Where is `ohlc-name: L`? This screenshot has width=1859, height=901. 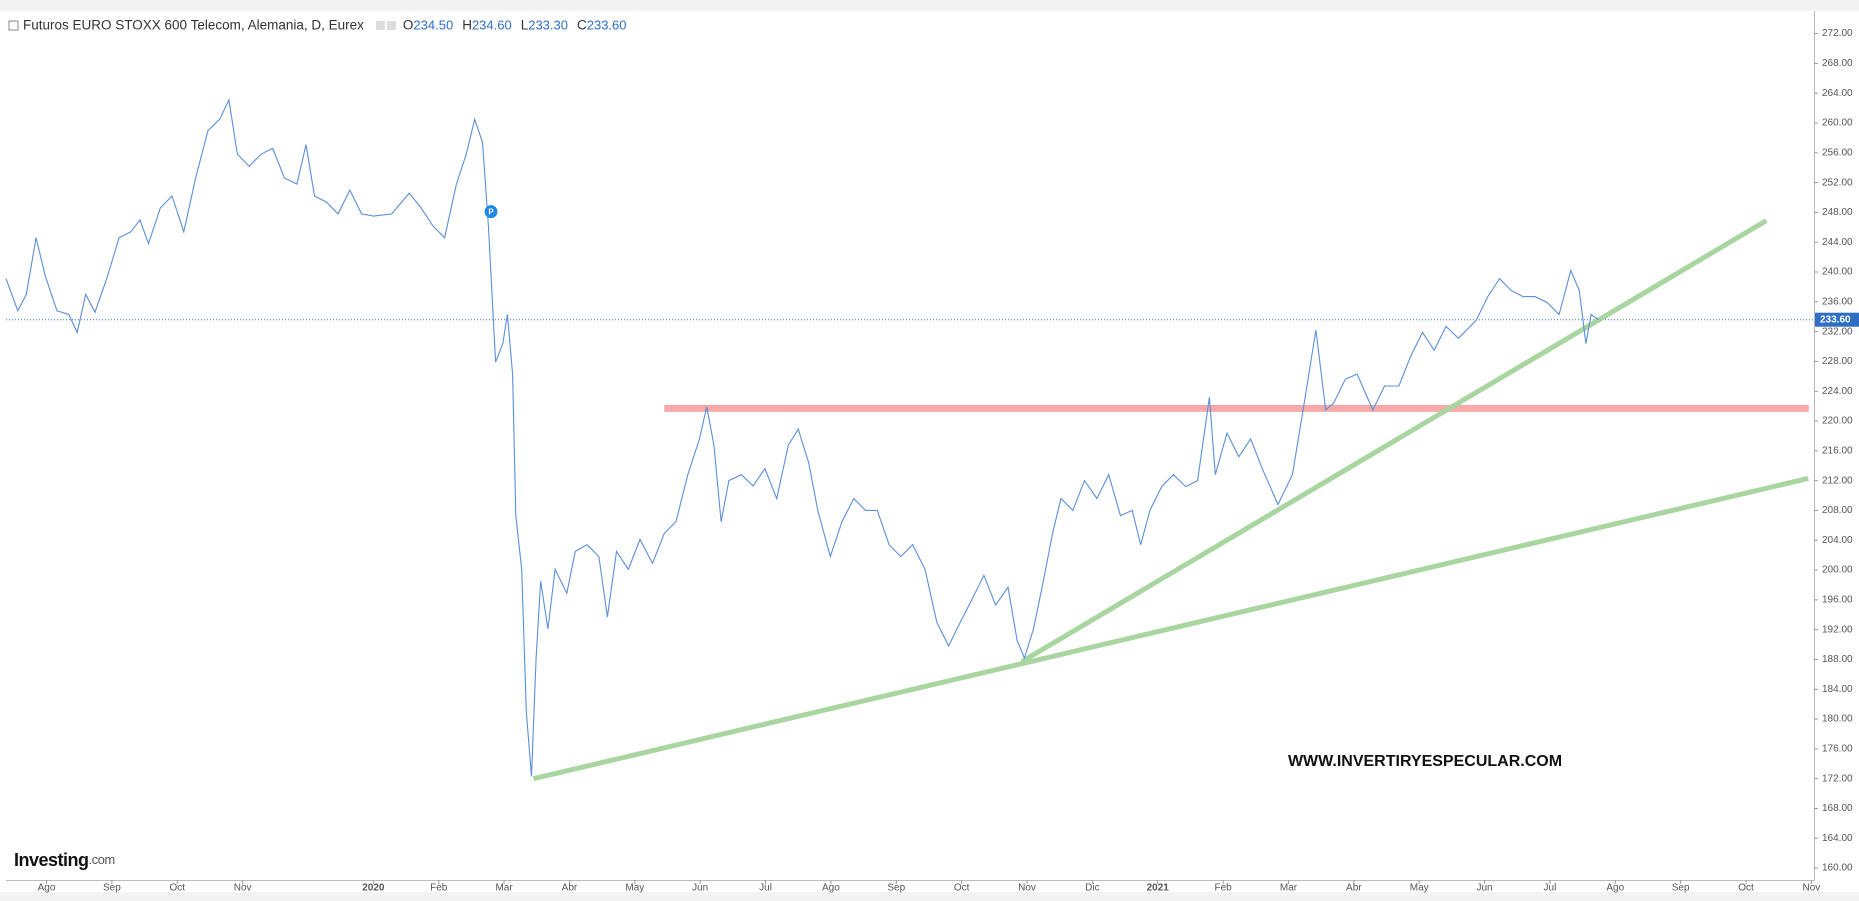 ohlc-name: L is located at coordinates (525, 25).